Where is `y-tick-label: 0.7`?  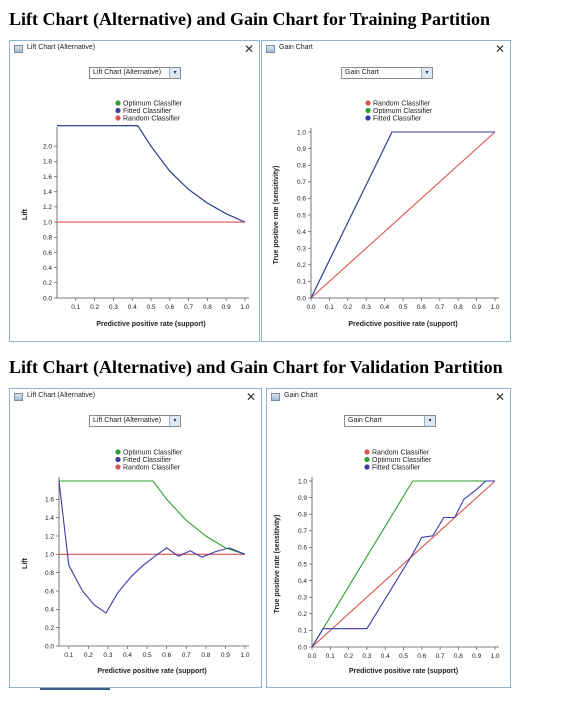 y-tick-label: 0.7 is located at coordinates (301, 182).